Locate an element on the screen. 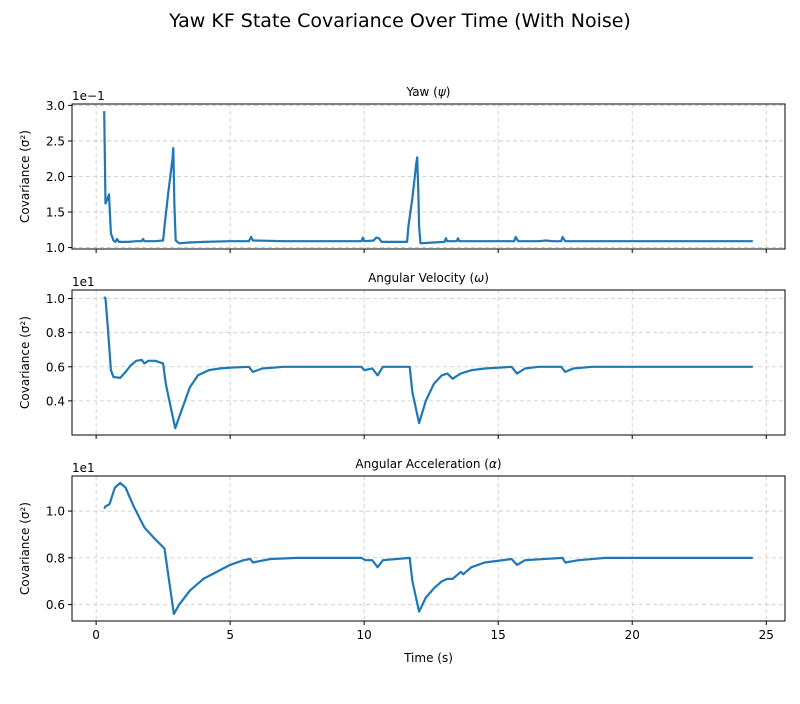 The height and width of the screenshot is (704, 800). y-tick-label: 1.5 is located at coordinates (55, 213).